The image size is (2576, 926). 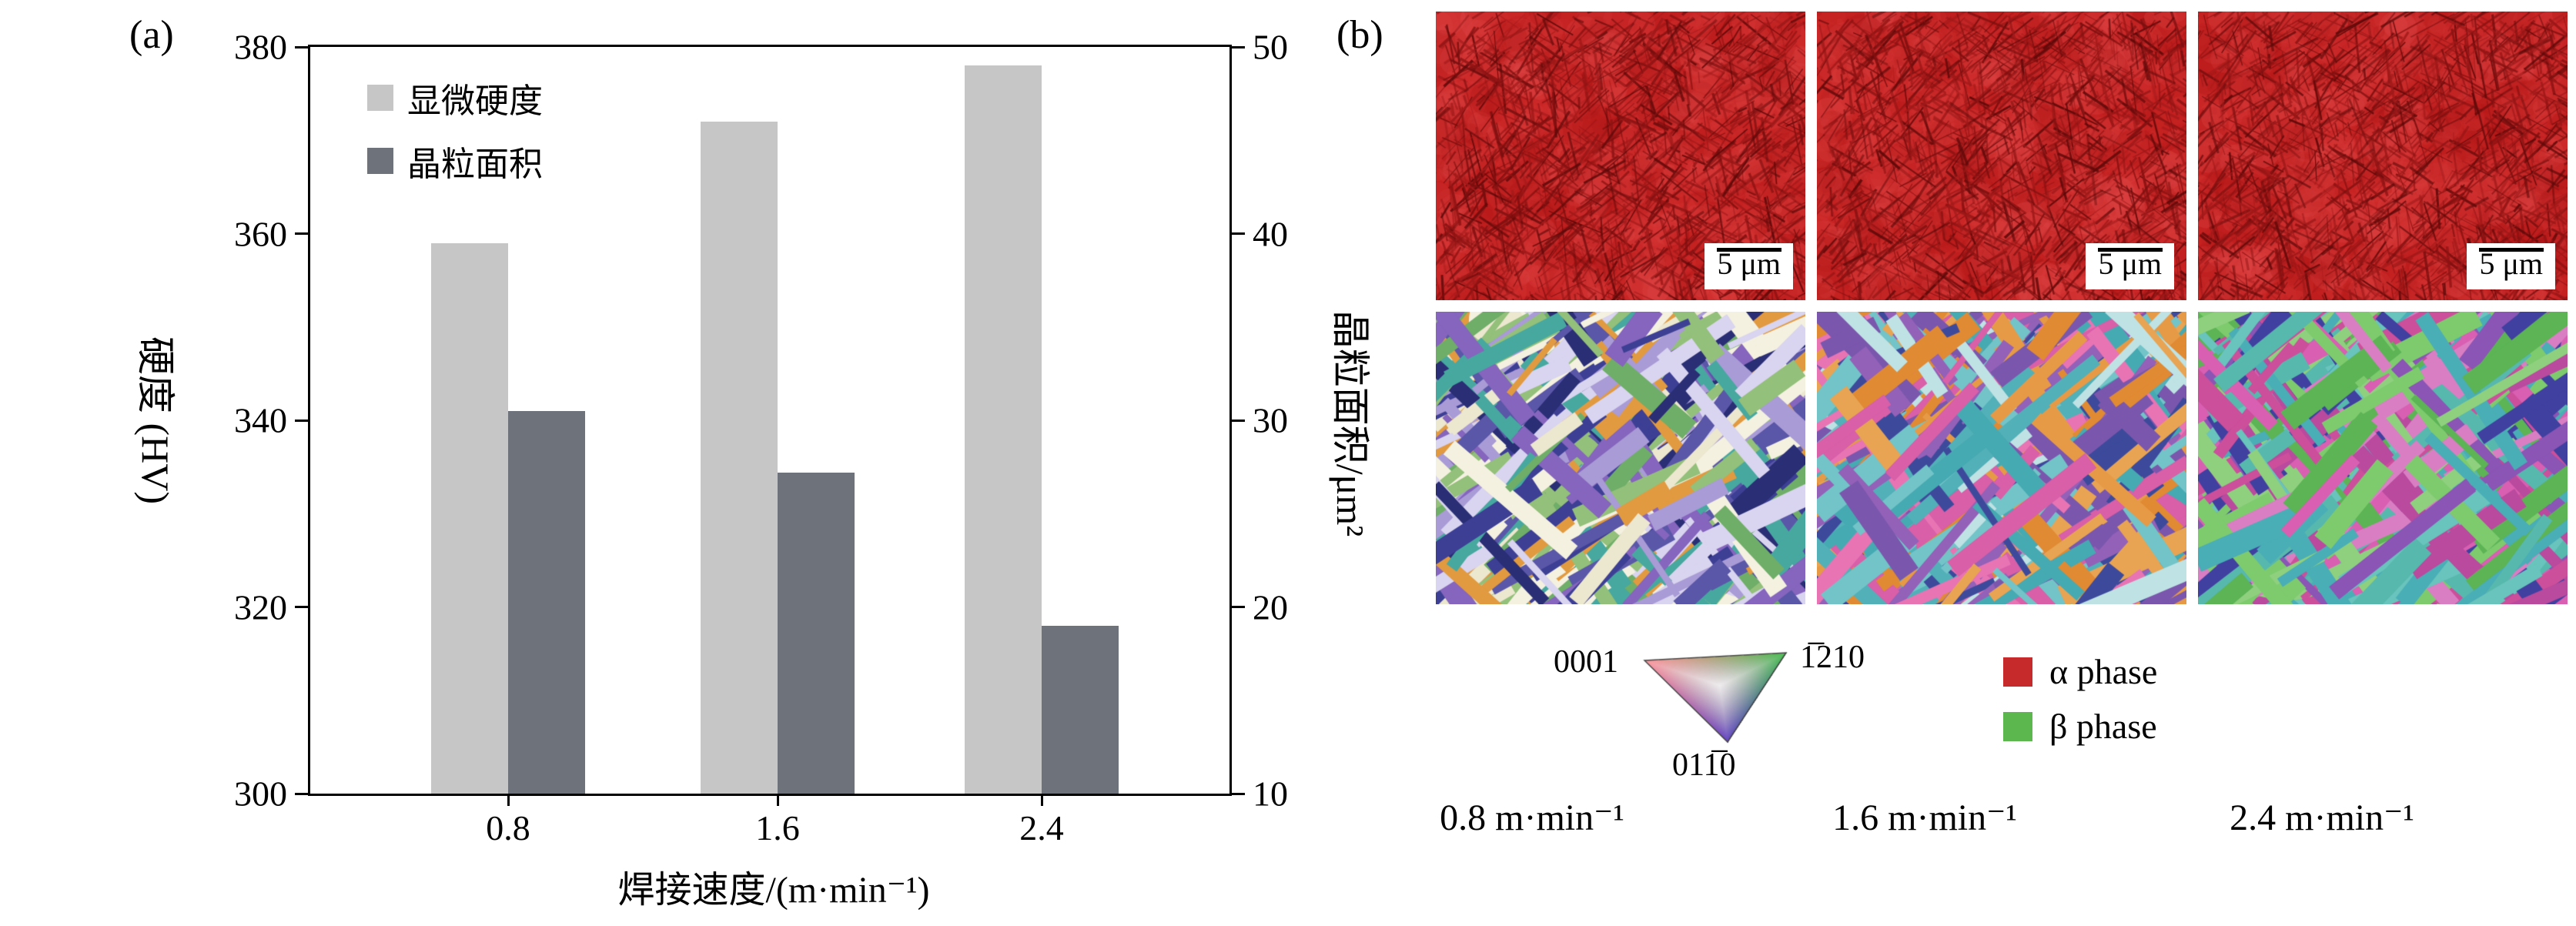 What do you see at coordinates (546, 602) in the screenshot?
I see `bar-晶粒面积-0.8` at bounding box center [546, 602].